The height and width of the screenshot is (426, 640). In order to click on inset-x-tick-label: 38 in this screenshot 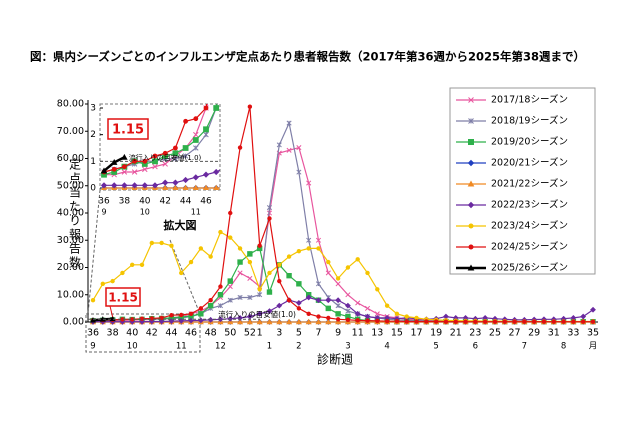, I will do `click(125, 202)`.